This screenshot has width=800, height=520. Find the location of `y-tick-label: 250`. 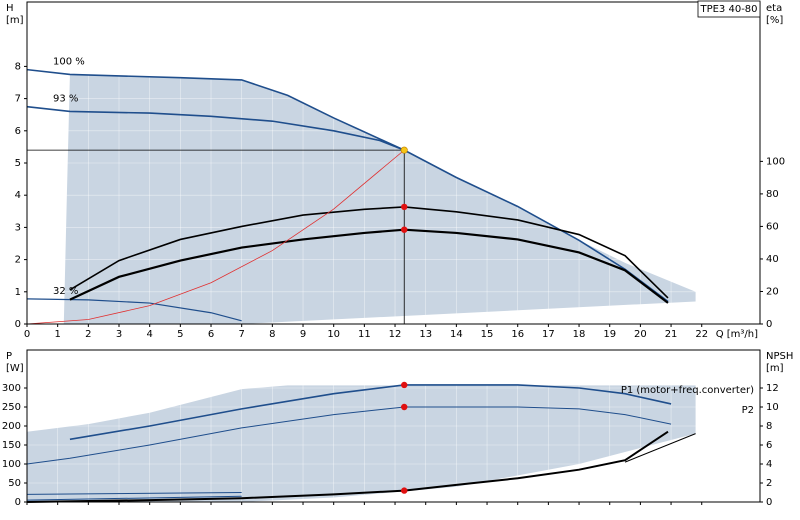

y-tick-label: 250 is located at coordinates (11, 407).